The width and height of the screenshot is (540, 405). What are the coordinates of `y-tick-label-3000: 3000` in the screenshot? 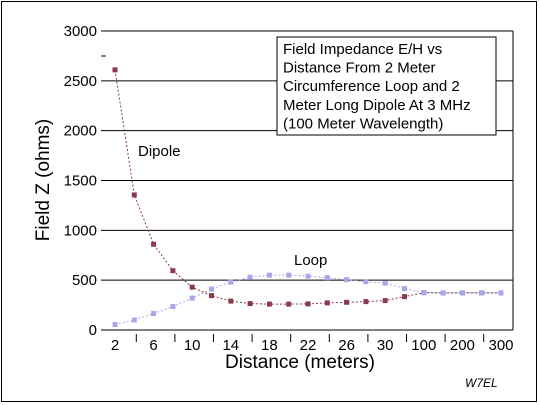 It's located at (80, 31).